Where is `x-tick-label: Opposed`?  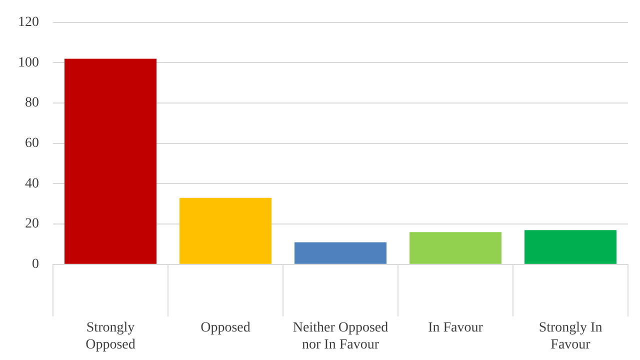 x-tick-label: Opposed is located at coordinates (225, 328).